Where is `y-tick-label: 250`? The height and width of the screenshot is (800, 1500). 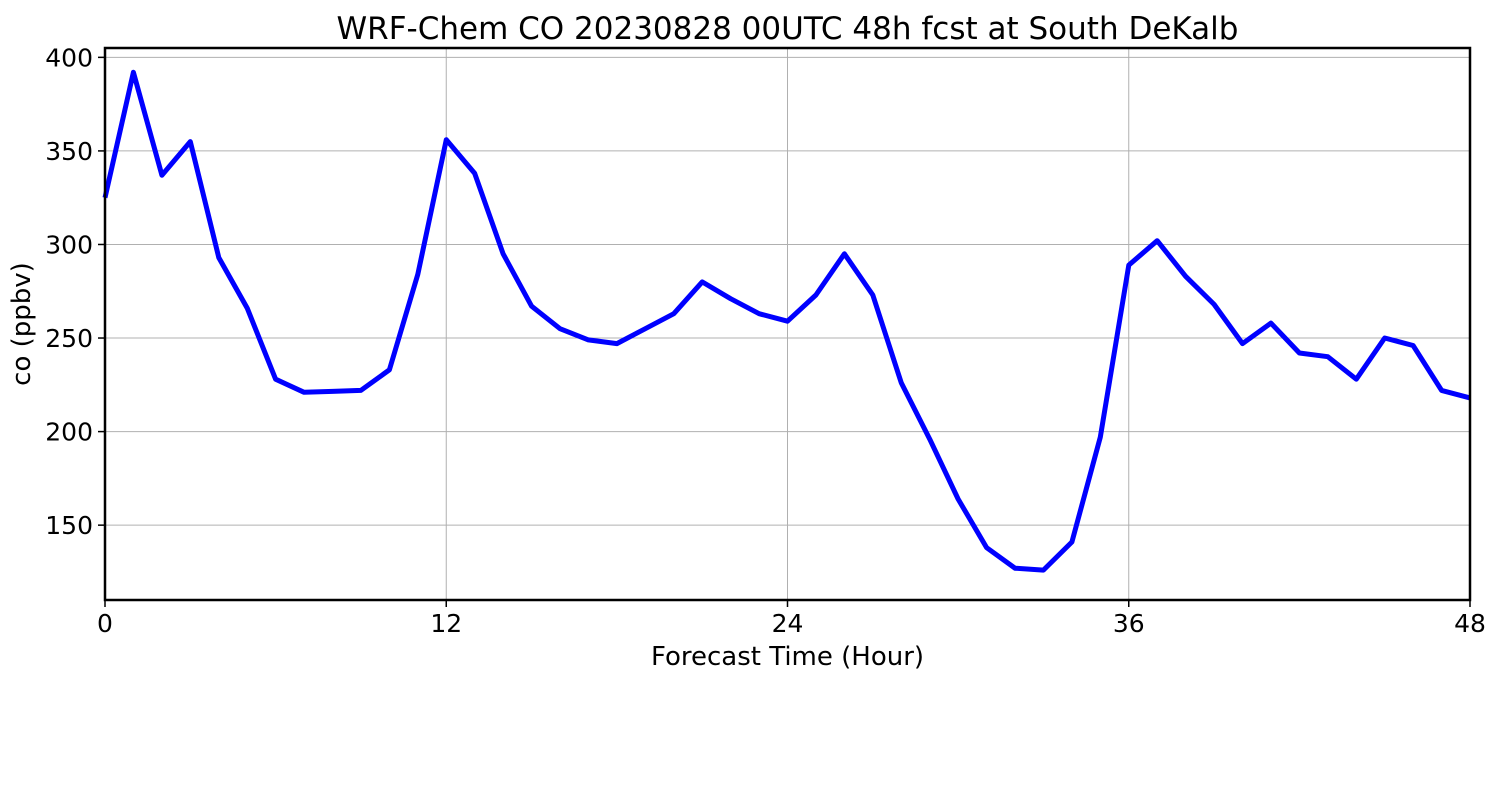 y-tick-label: 250 is located at coordinates (69, 338).